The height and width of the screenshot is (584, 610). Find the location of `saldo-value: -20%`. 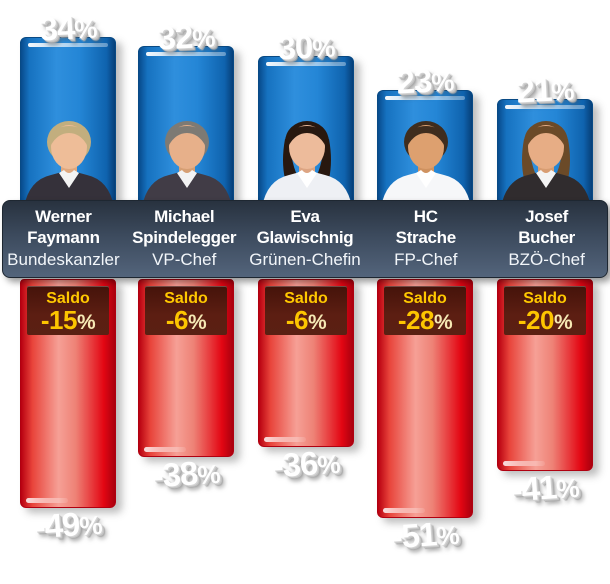

saldo-value: -20% is located at coordinates (545, 320).